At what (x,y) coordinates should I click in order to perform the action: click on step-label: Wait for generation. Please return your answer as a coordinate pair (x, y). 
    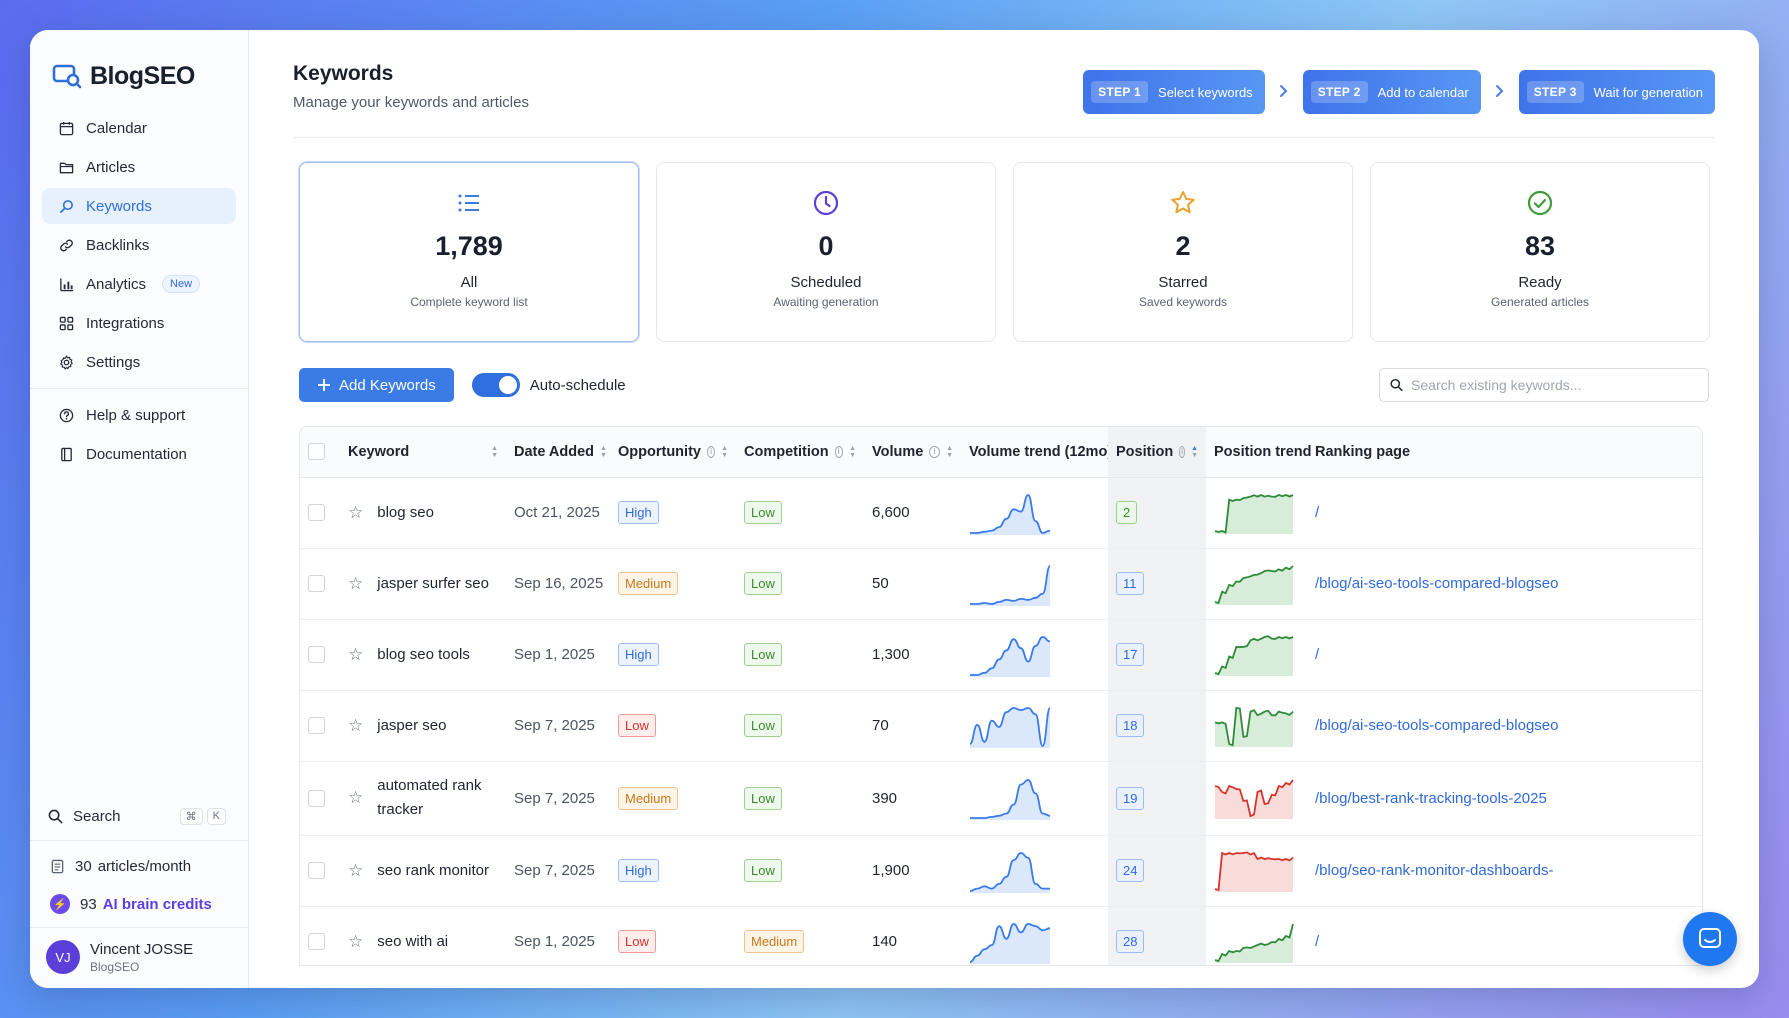
    Looking at the image, I should click on (1648, 92).